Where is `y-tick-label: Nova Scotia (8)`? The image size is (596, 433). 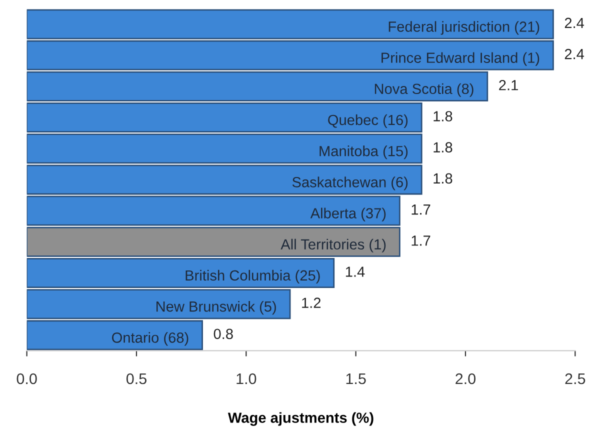
y-tick-label: Nova Scotia (8) is located at coordinates (424, 90).